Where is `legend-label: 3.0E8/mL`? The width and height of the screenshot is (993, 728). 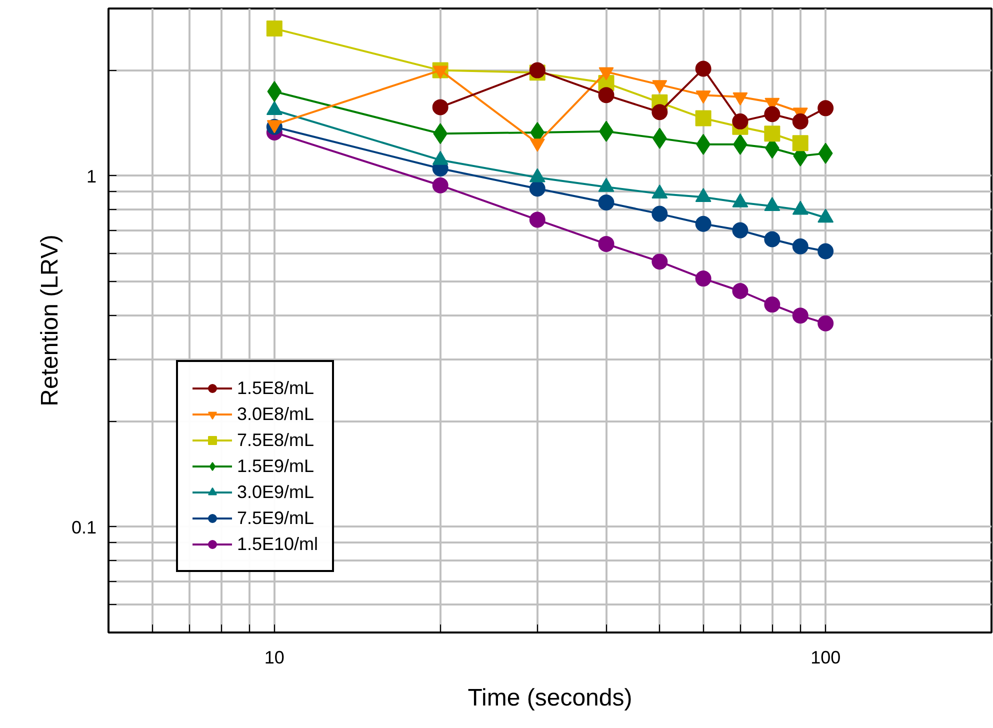
legend-label: 3.0E8/mL is located at coordinates (275, 414).